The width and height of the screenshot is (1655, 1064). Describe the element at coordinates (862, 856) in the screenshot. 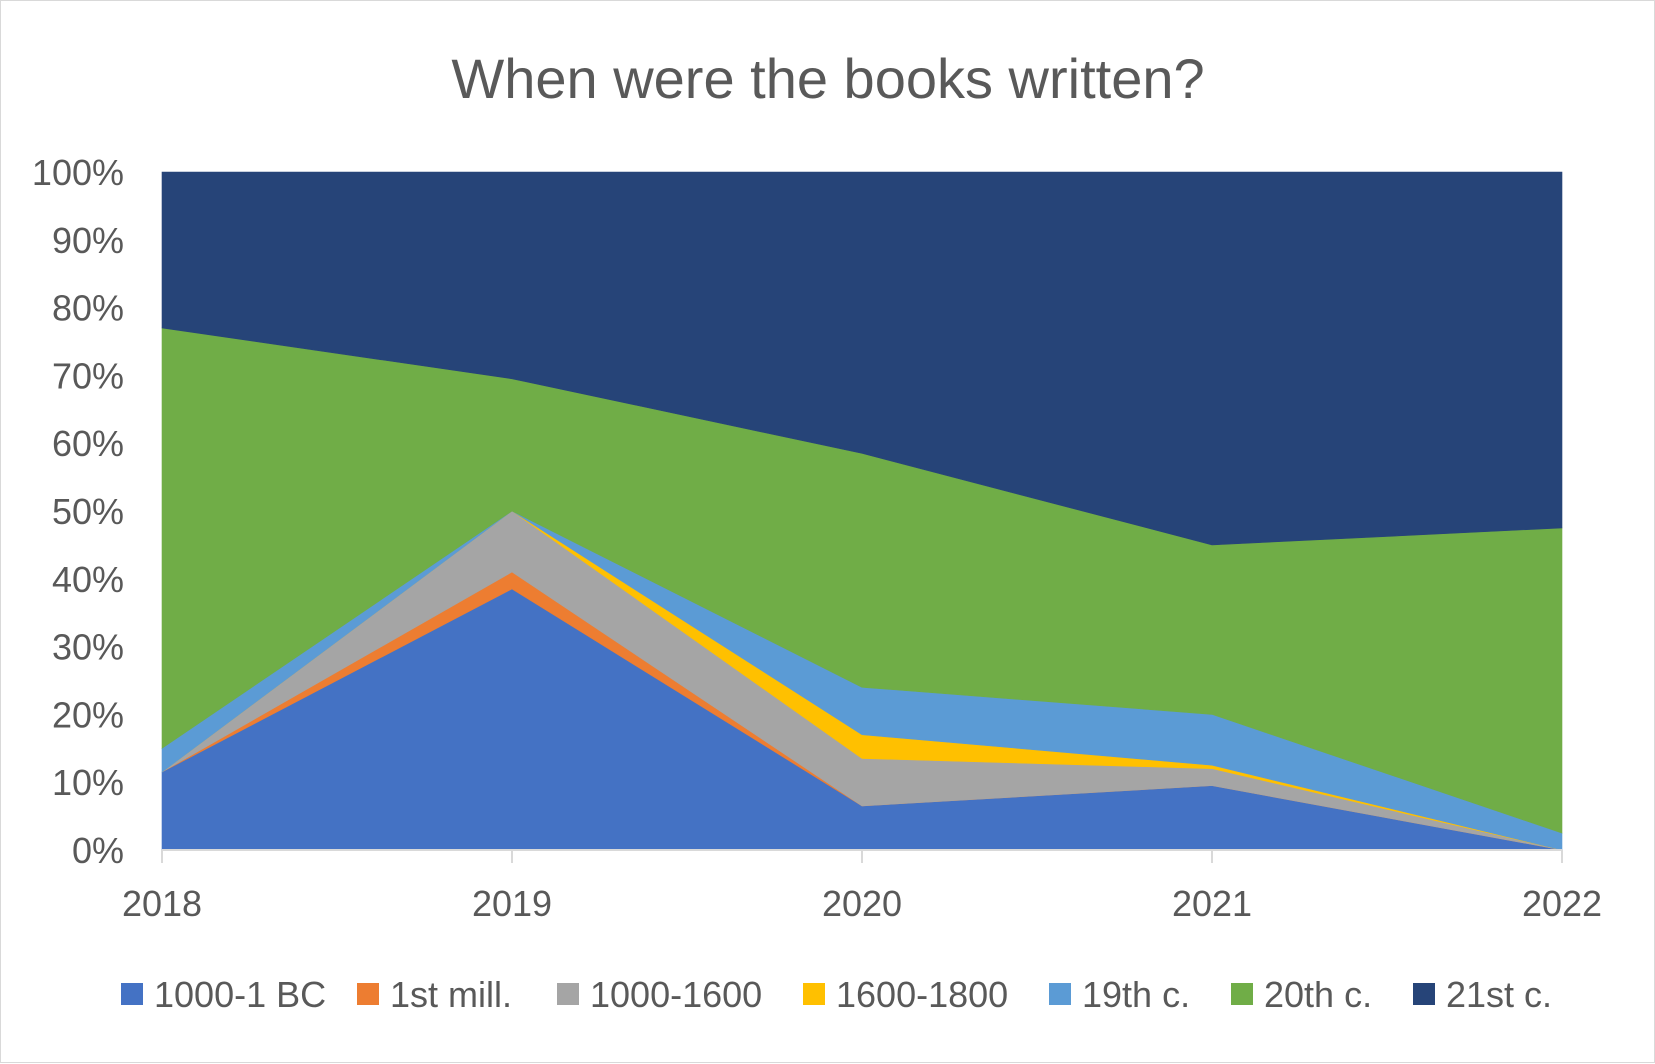

I see `x-axis-ticks` at that location.